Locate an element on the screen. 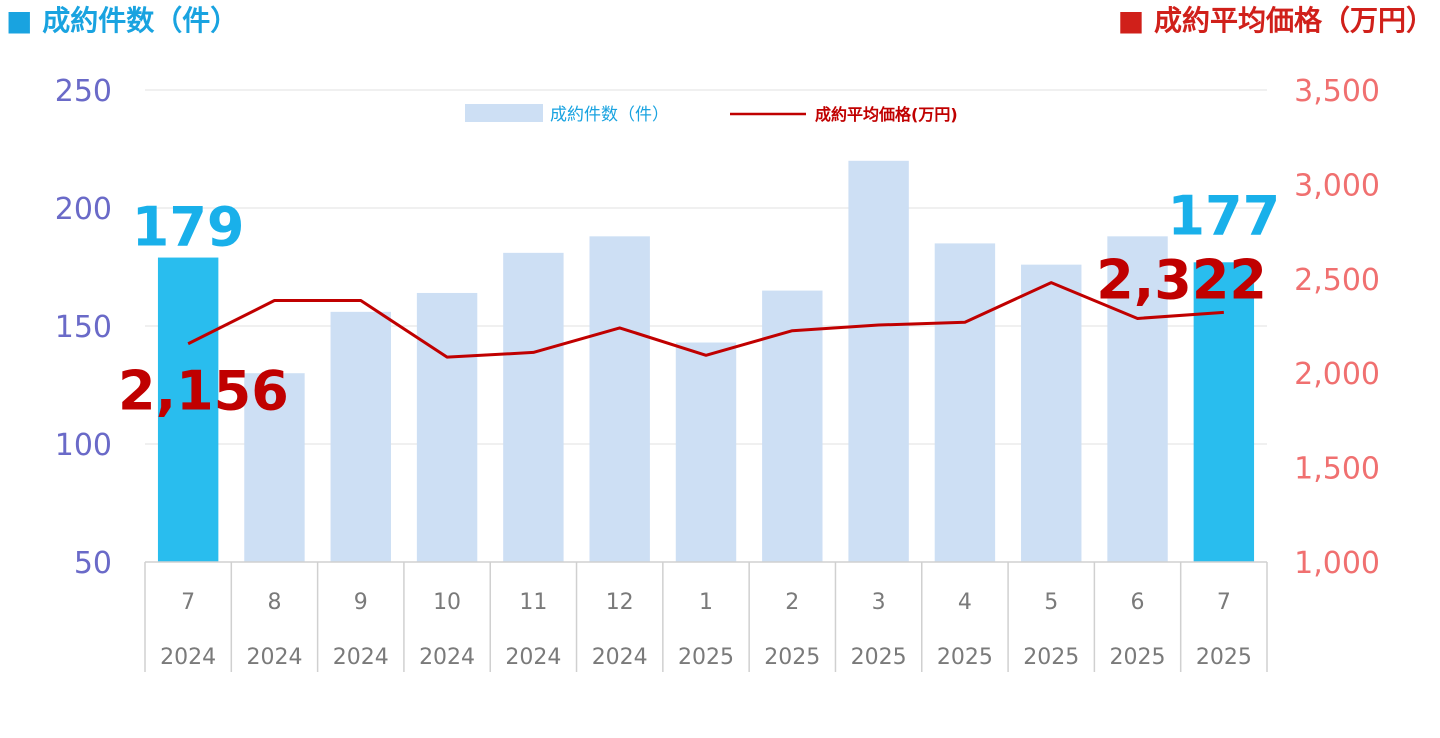 The image size is (1440, 738). month-label: 12 is located at coordinates (620, 602).